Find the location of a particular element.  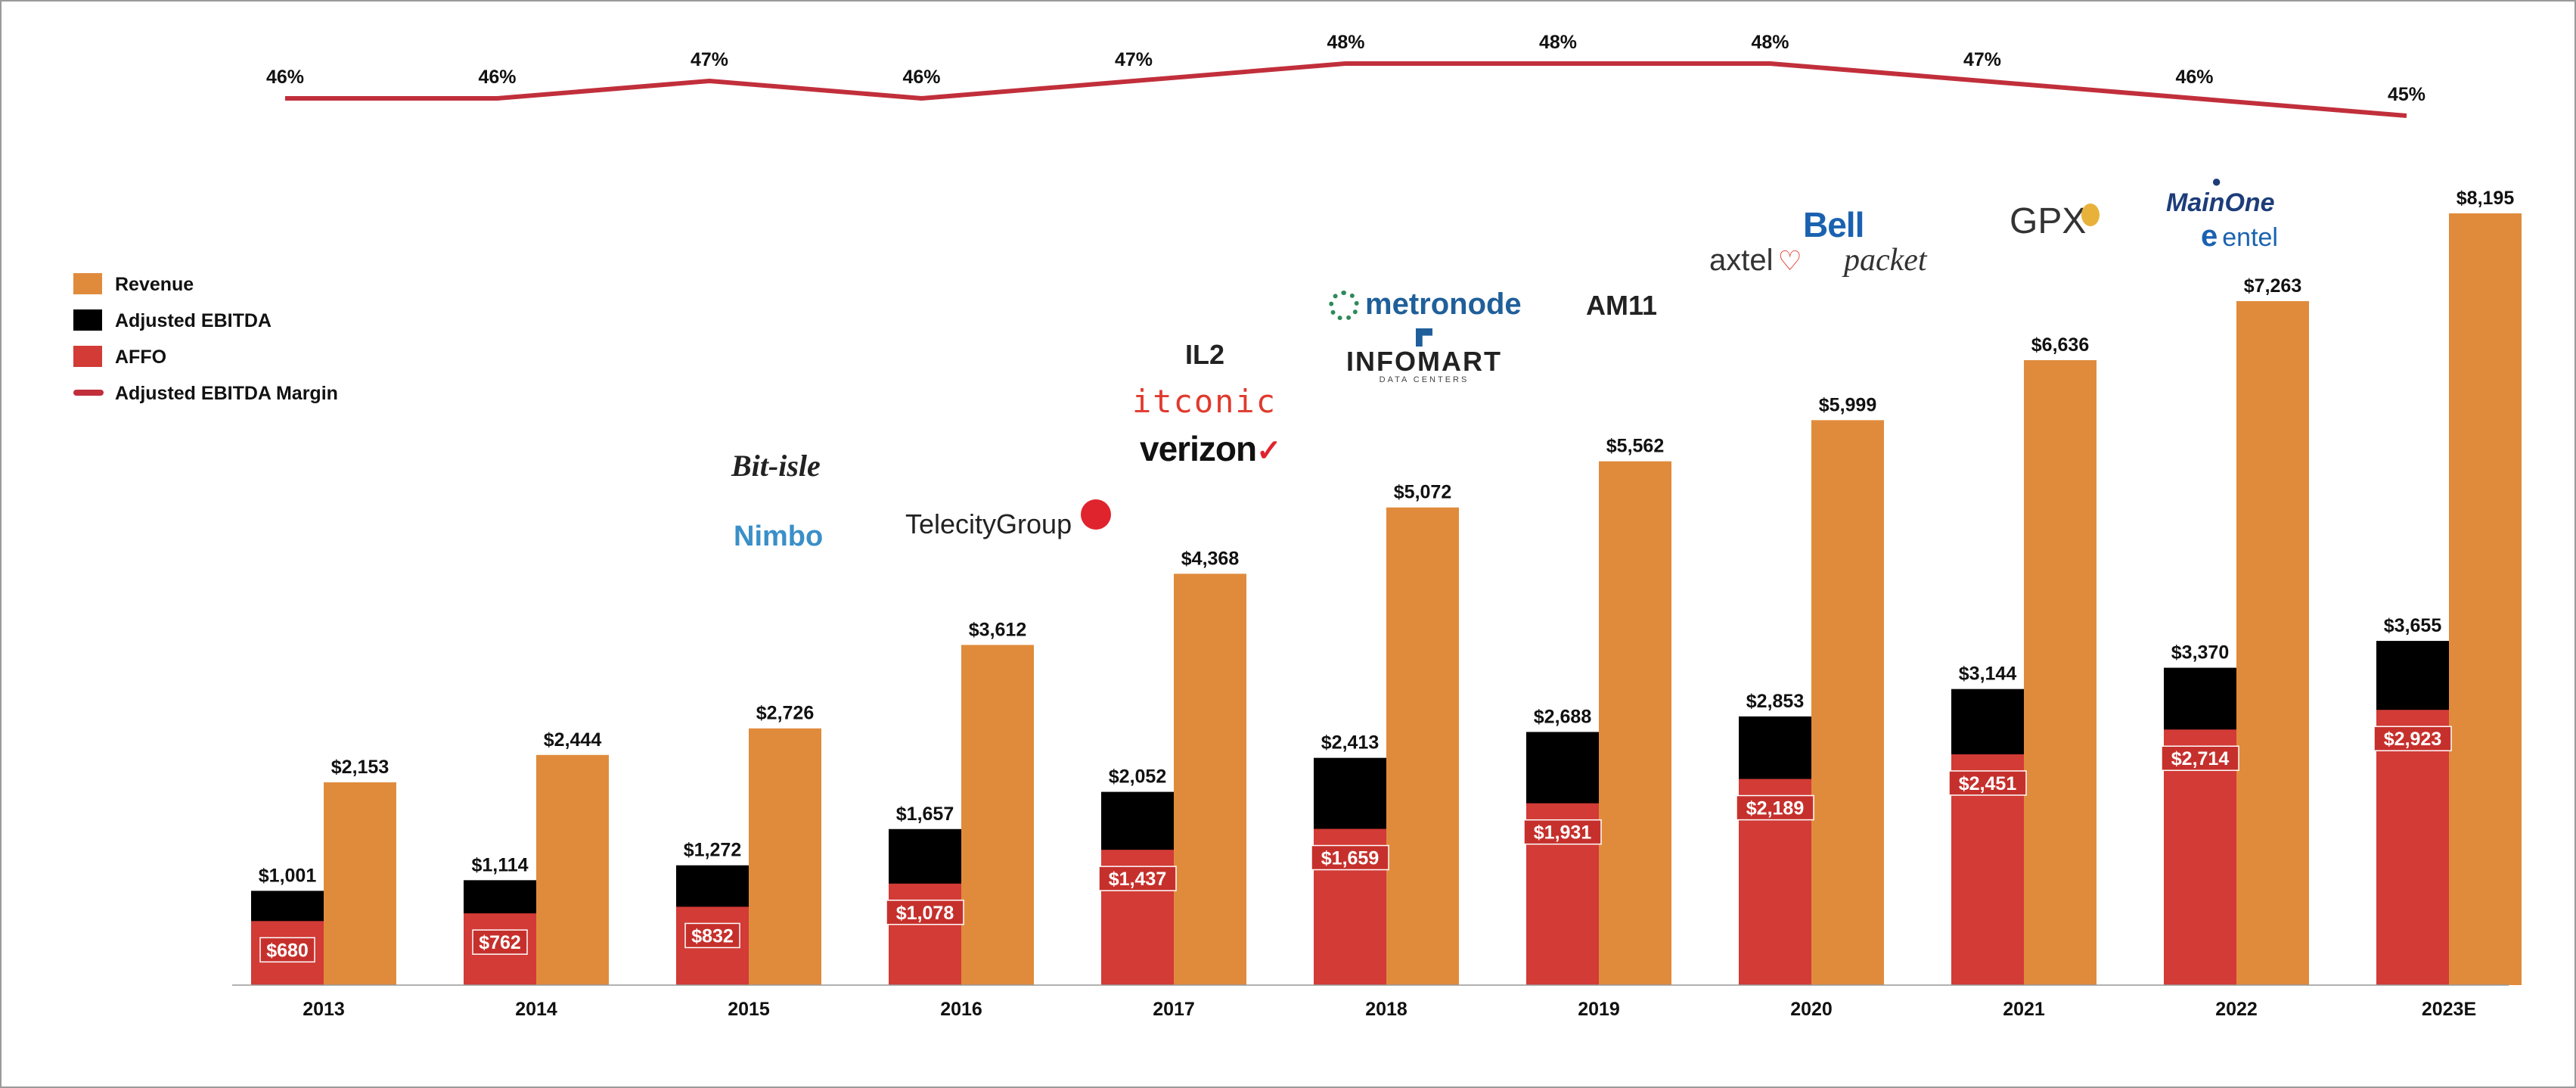

revenue-value-label: $3,612 is located at coordinates (997, 630).